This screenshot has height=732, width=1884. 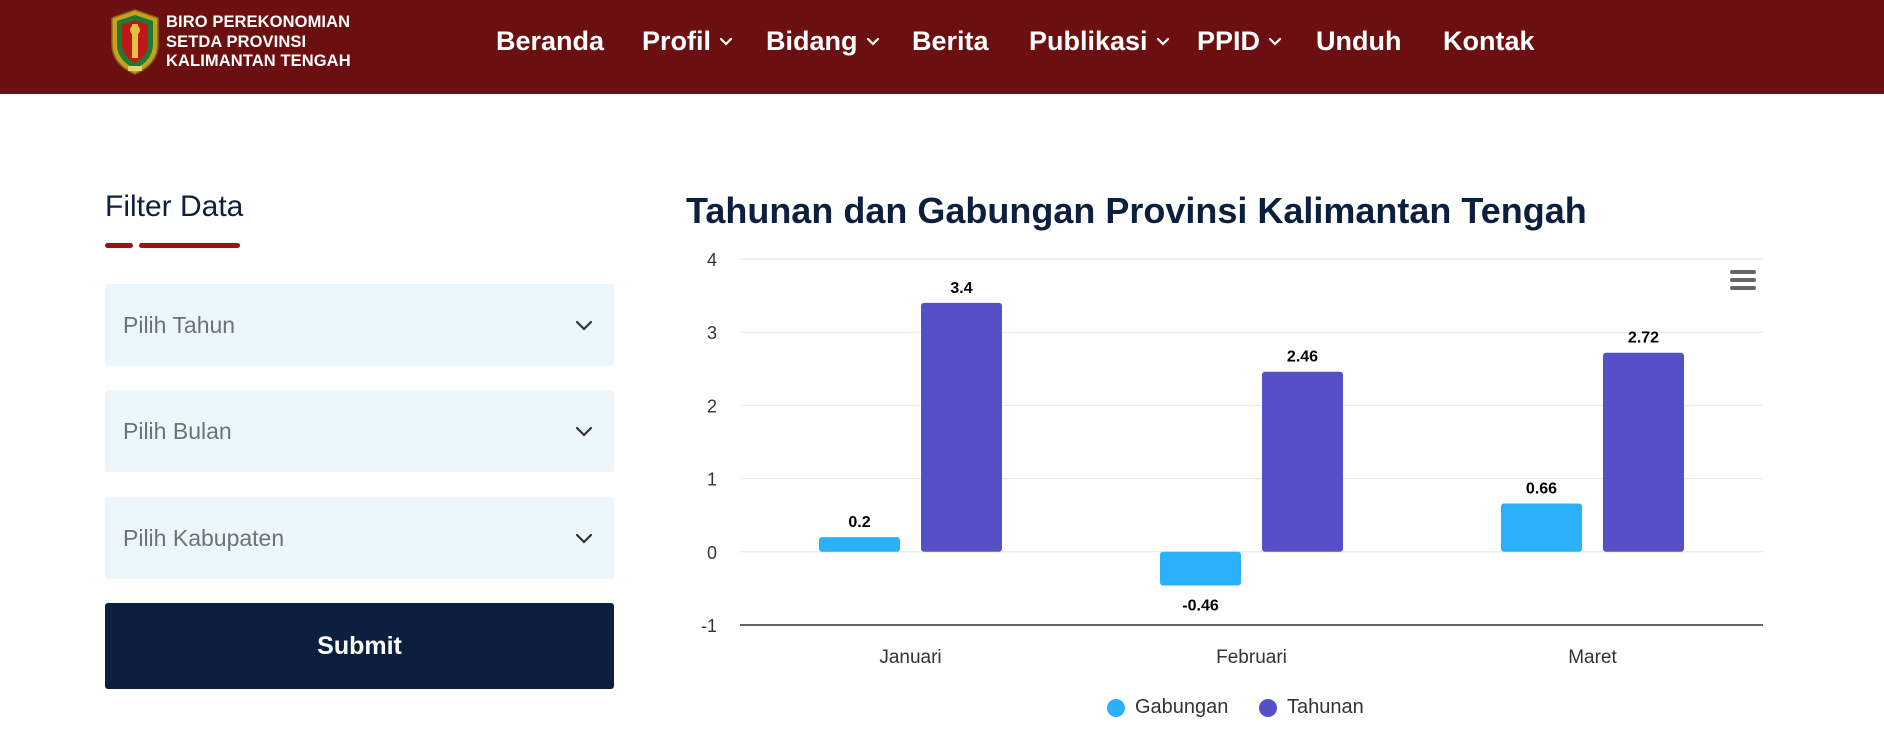 I want to click on nav-item-profil: Profil, so click(x=687, y=41).